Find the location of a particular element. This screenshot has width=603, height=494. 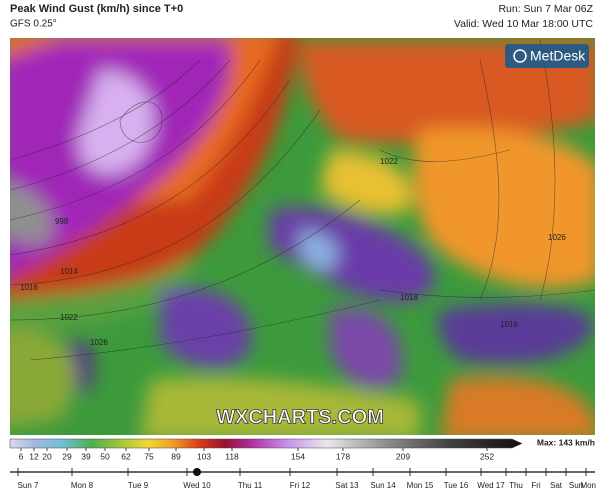

legend-tick-label: 12 is located at coordinates (34, 456).